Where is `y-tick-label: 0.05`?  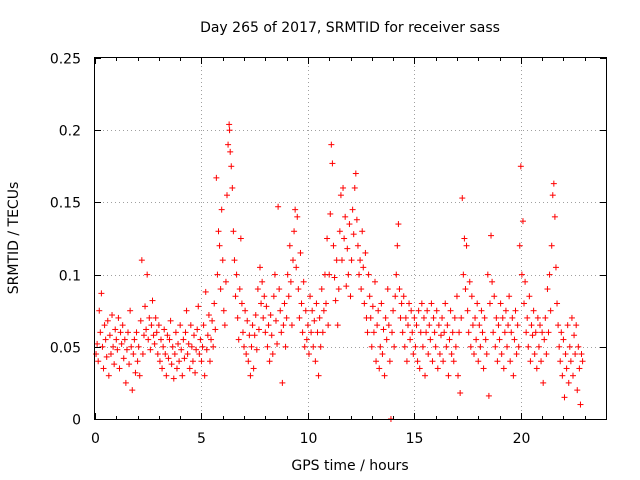
y-tick-label: 0.05 is located at coordinates (65, 349).